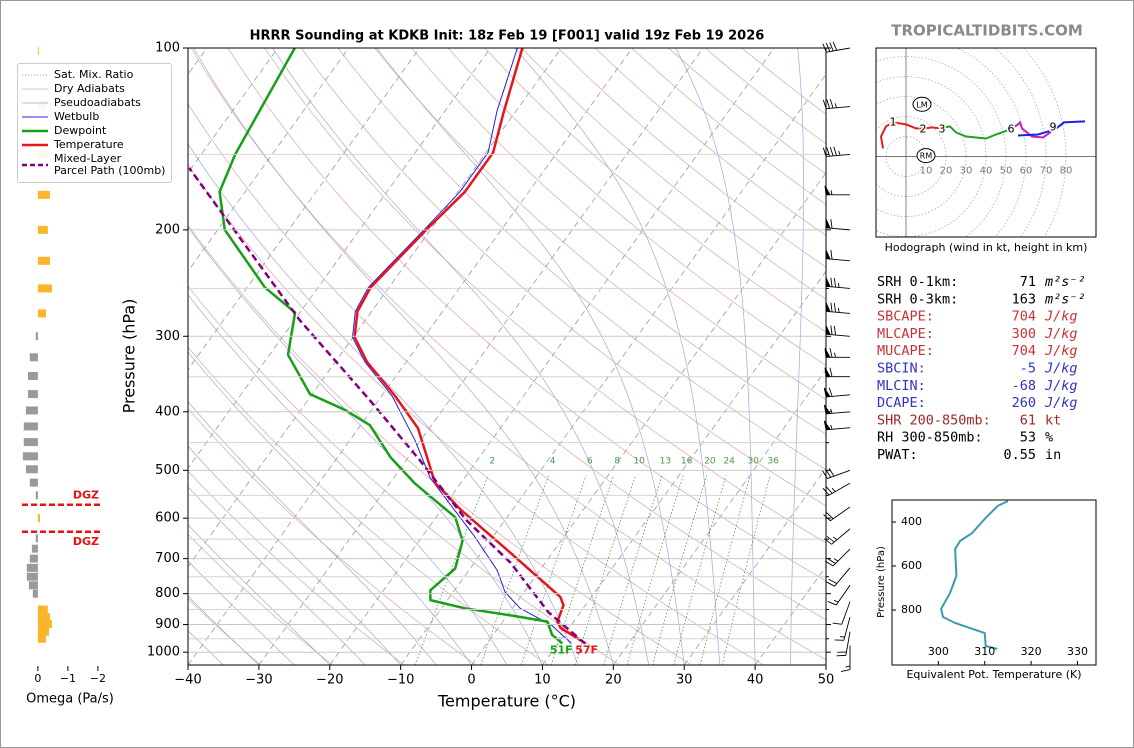  What do you see at coordinates (1053, 455) in the screenshot?
I see `index-unit: in` at bounding box center [1053, 455].